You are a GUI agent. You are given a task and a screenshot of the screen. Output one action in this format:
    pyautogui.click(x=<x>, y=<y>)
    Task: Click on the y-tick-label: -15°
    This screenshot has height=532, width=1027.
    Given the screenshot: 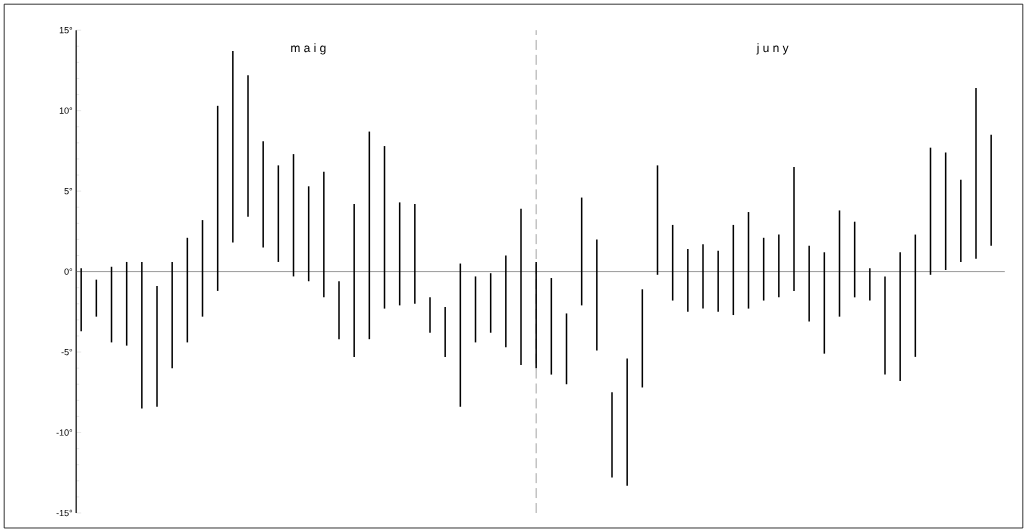 What is the action you would take?
    pyautogui.click(x=64, y=513)
    